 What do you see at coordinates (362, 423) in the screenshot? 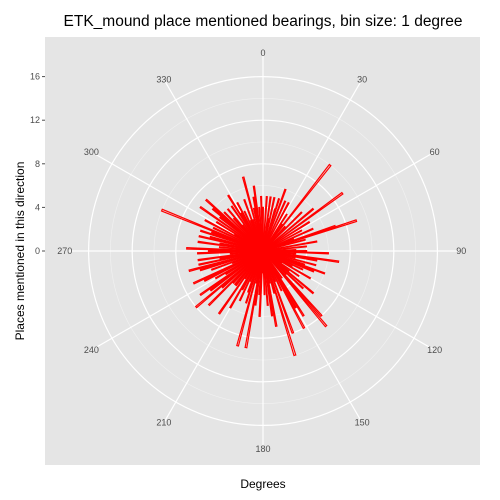
I see `angle-tick-label: 150` at bounding box center [362, 423].